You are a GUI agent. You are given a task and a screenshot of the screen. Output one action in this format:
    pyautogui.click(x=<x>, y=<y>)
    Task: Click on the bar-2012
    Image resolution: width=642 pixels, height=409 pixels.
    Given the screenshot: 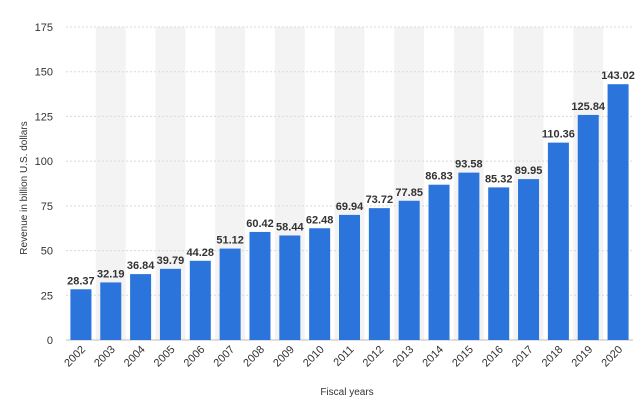 What is the action you would take?
    pyautogui.click(x=379, y=274)
    